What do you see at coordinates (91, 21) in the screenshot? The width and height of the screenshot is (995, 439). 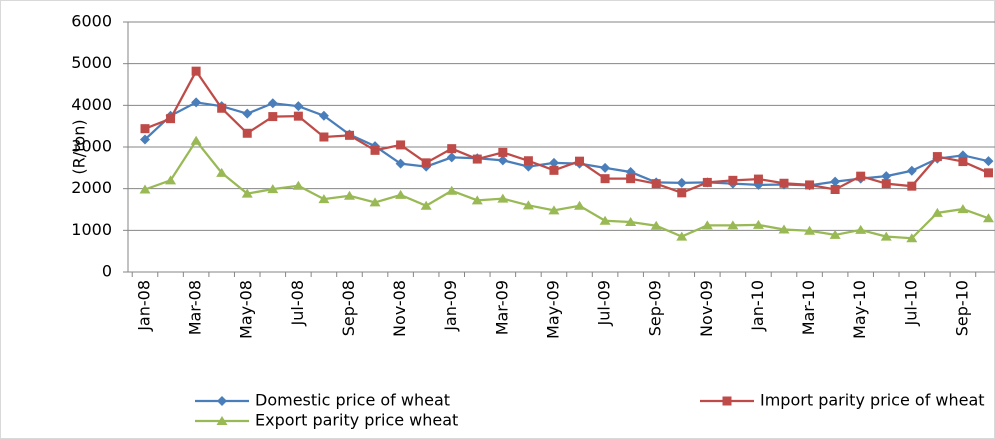 I see `y-tick-label: 6000` at bounding box center [91, 21].